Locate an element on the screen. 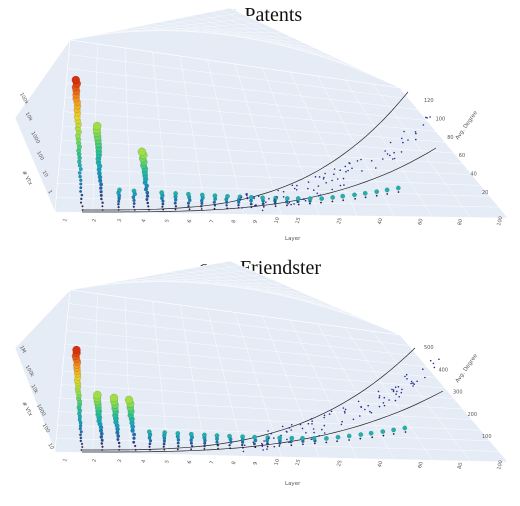  tick-label: 5 is located at coordinates (167, 221).